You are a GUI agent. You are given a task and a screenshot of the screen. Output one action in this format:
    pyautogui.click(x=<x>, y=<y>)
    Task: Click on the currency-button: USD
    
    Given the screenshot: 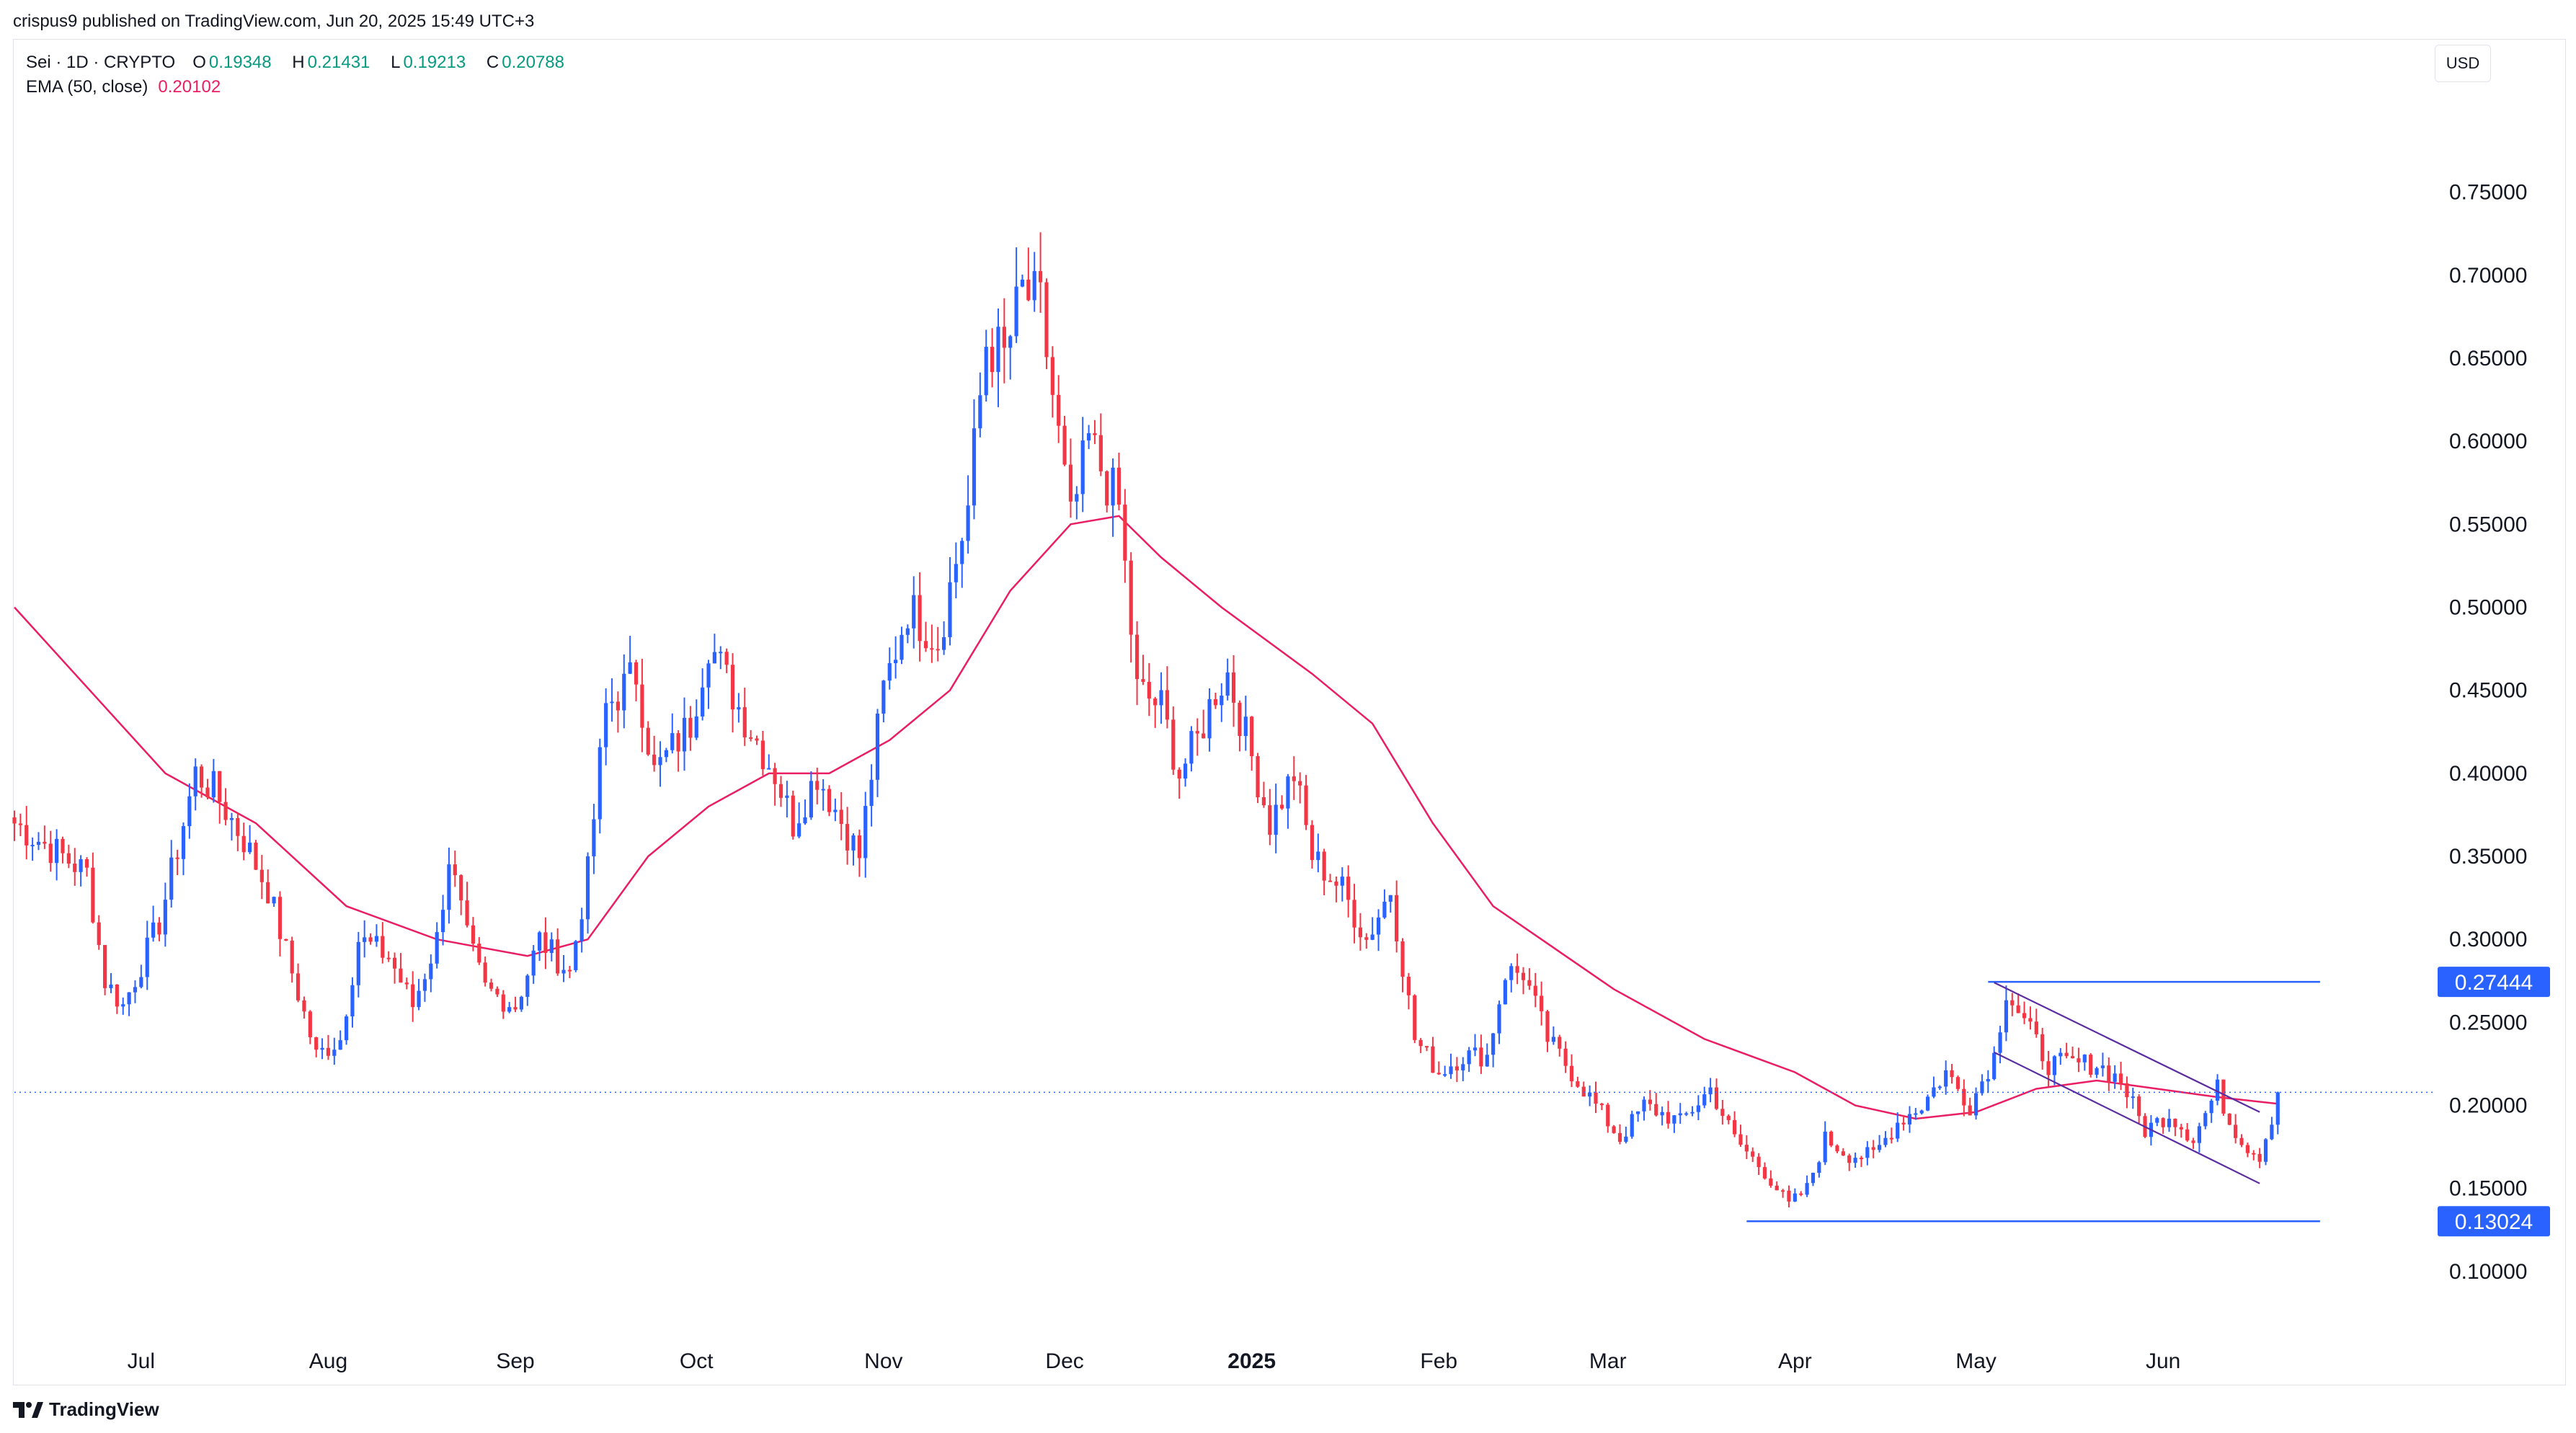 What is the action you would take?
    pyautogui.click(x=2463, y=63)
    